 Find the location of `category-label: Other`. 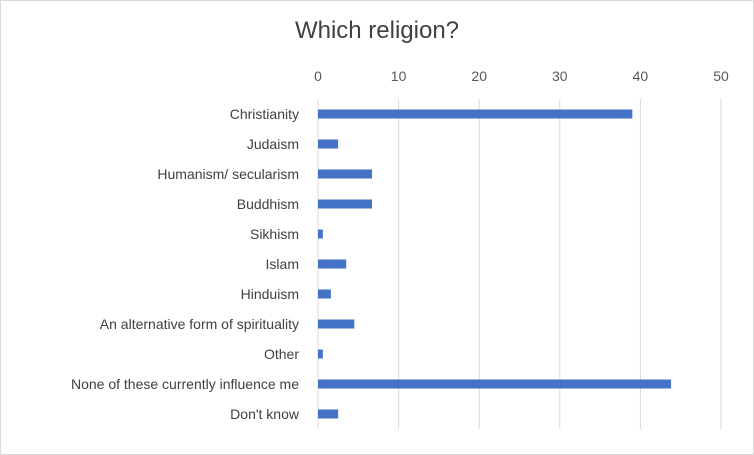

category-label: Other is located at coordinates (281, 354).